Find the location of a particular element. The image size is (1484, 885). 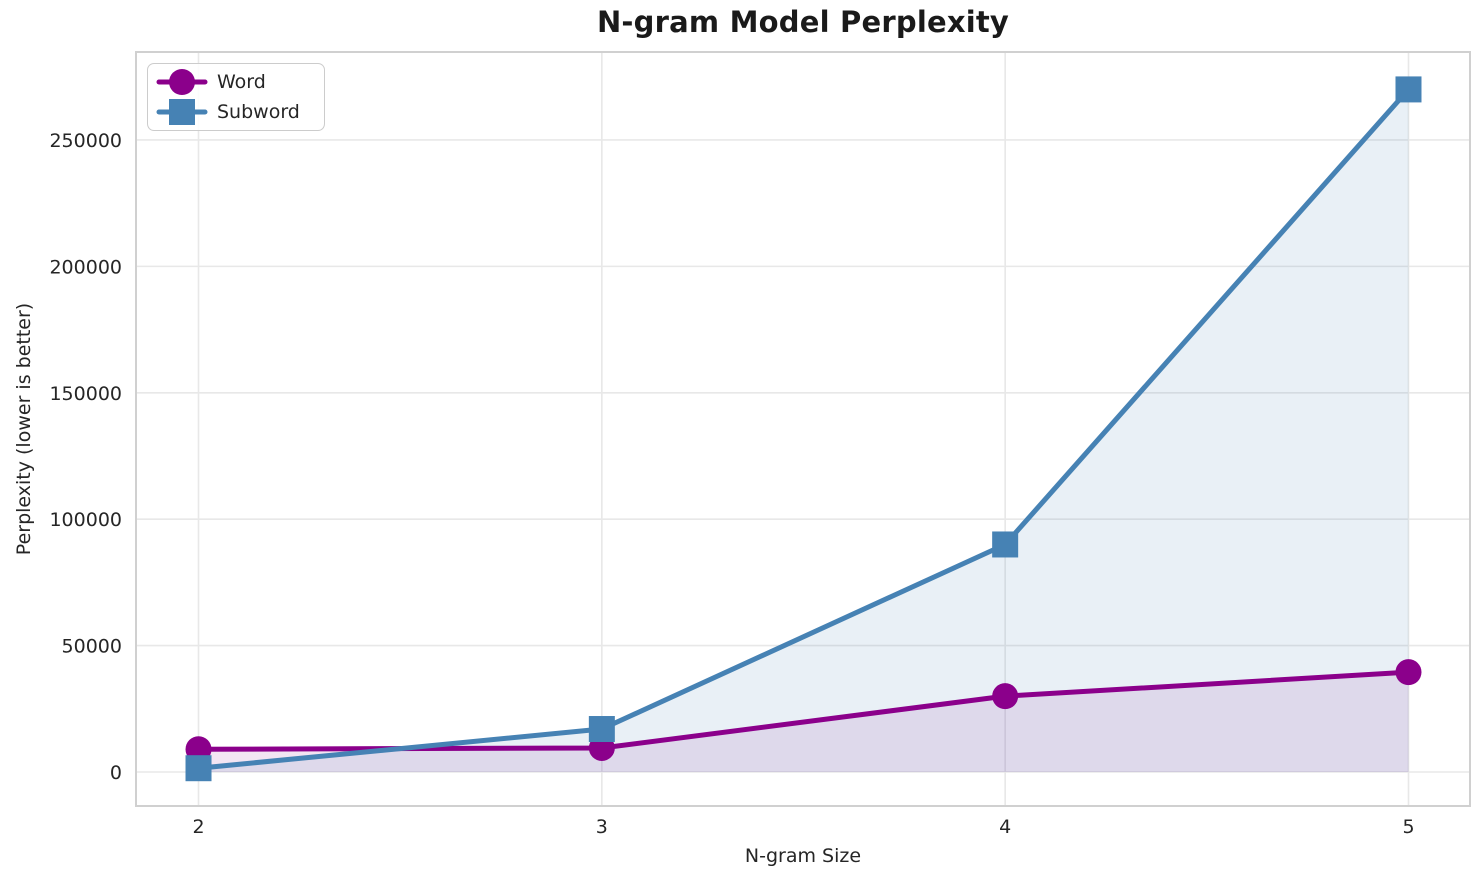

y-tick-label: 100000 is located at coordinates (85, 520).